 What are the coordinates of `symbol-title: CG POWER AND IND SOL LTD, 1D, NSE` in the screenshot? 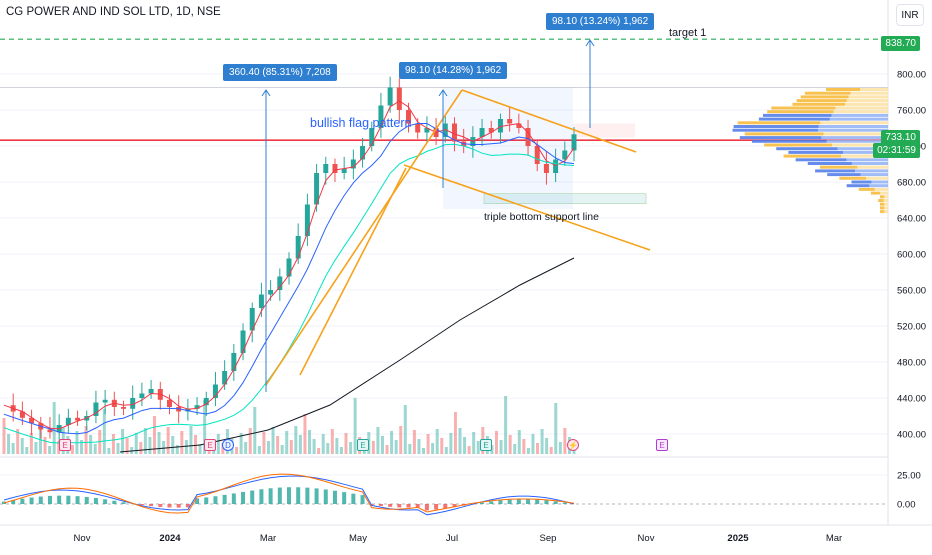 It's located at (113, 12).